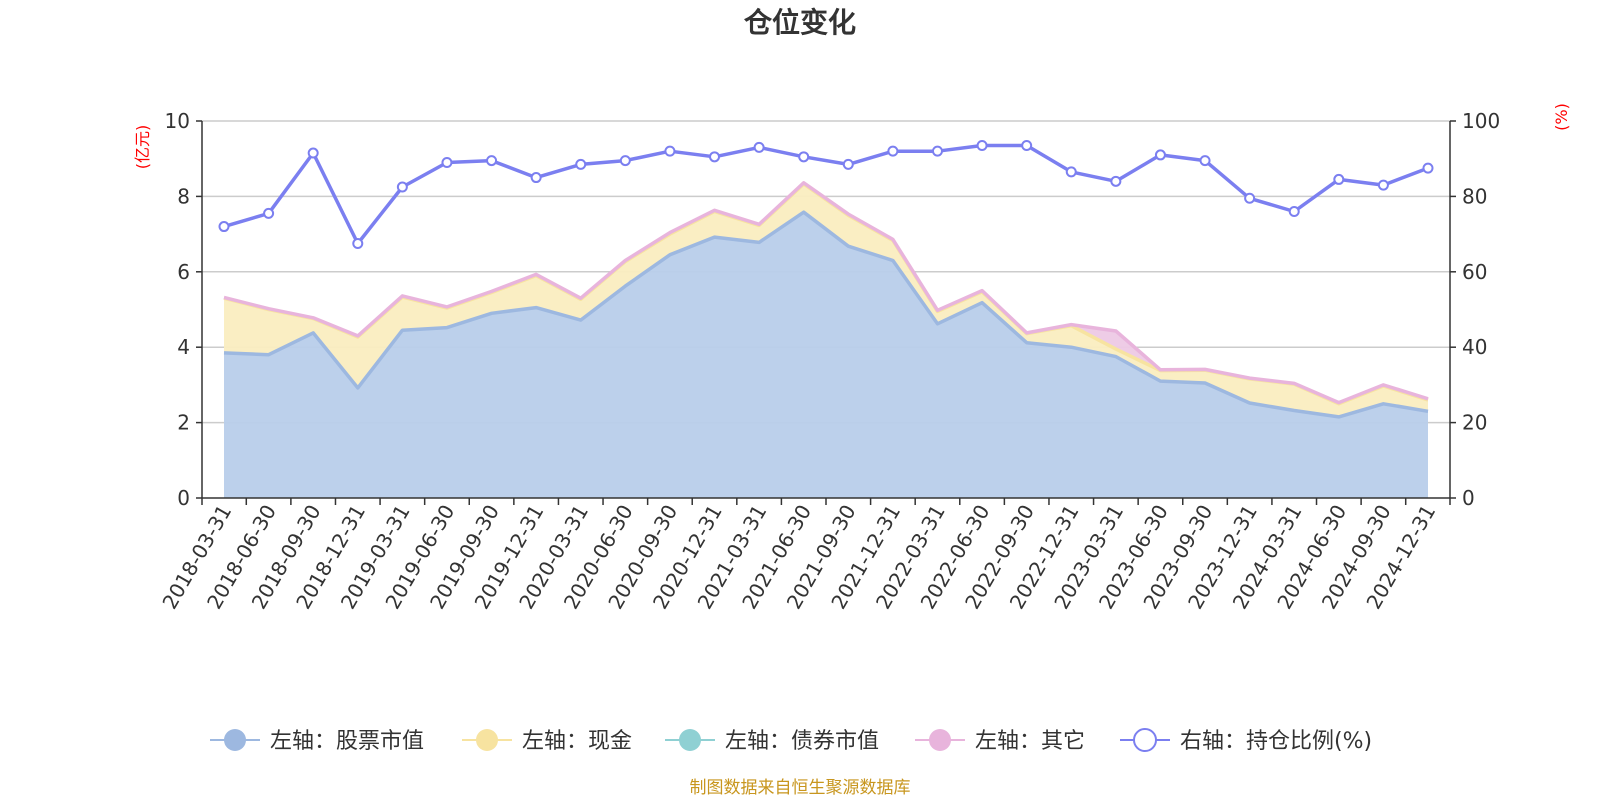  What do you see at coordinates (1561, 117) in the screenshot?
I see `right-axis-unit-label: (%)` at bounding box center [1561, 117].